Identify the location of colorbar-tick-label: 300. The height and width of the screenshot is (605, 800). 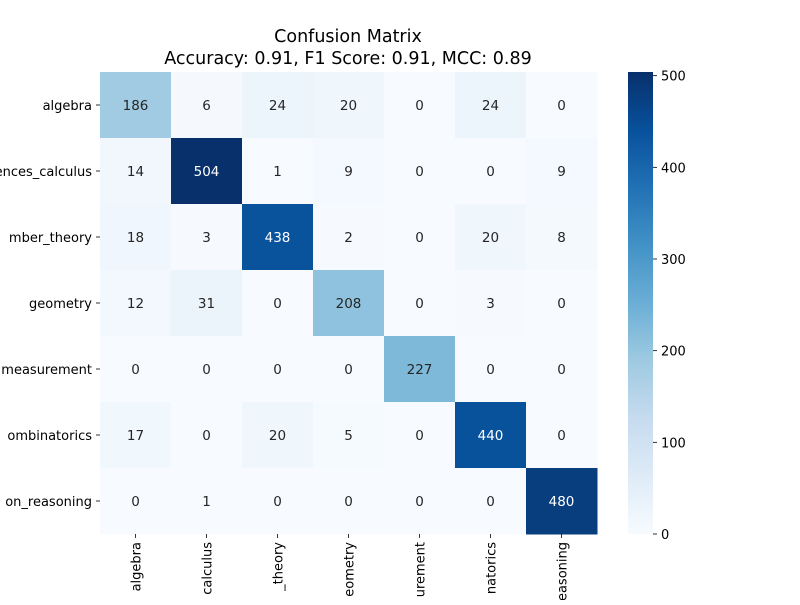
(673, 260).